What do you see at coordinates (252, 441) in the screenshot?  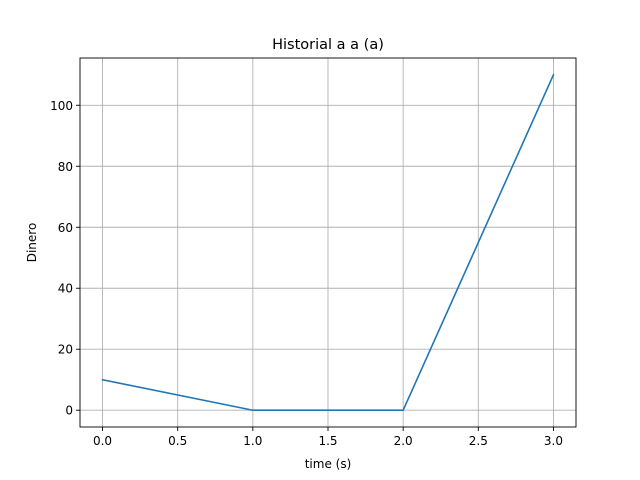 I see `x-tick-label: 1.0` at bounding box center [252, 441].